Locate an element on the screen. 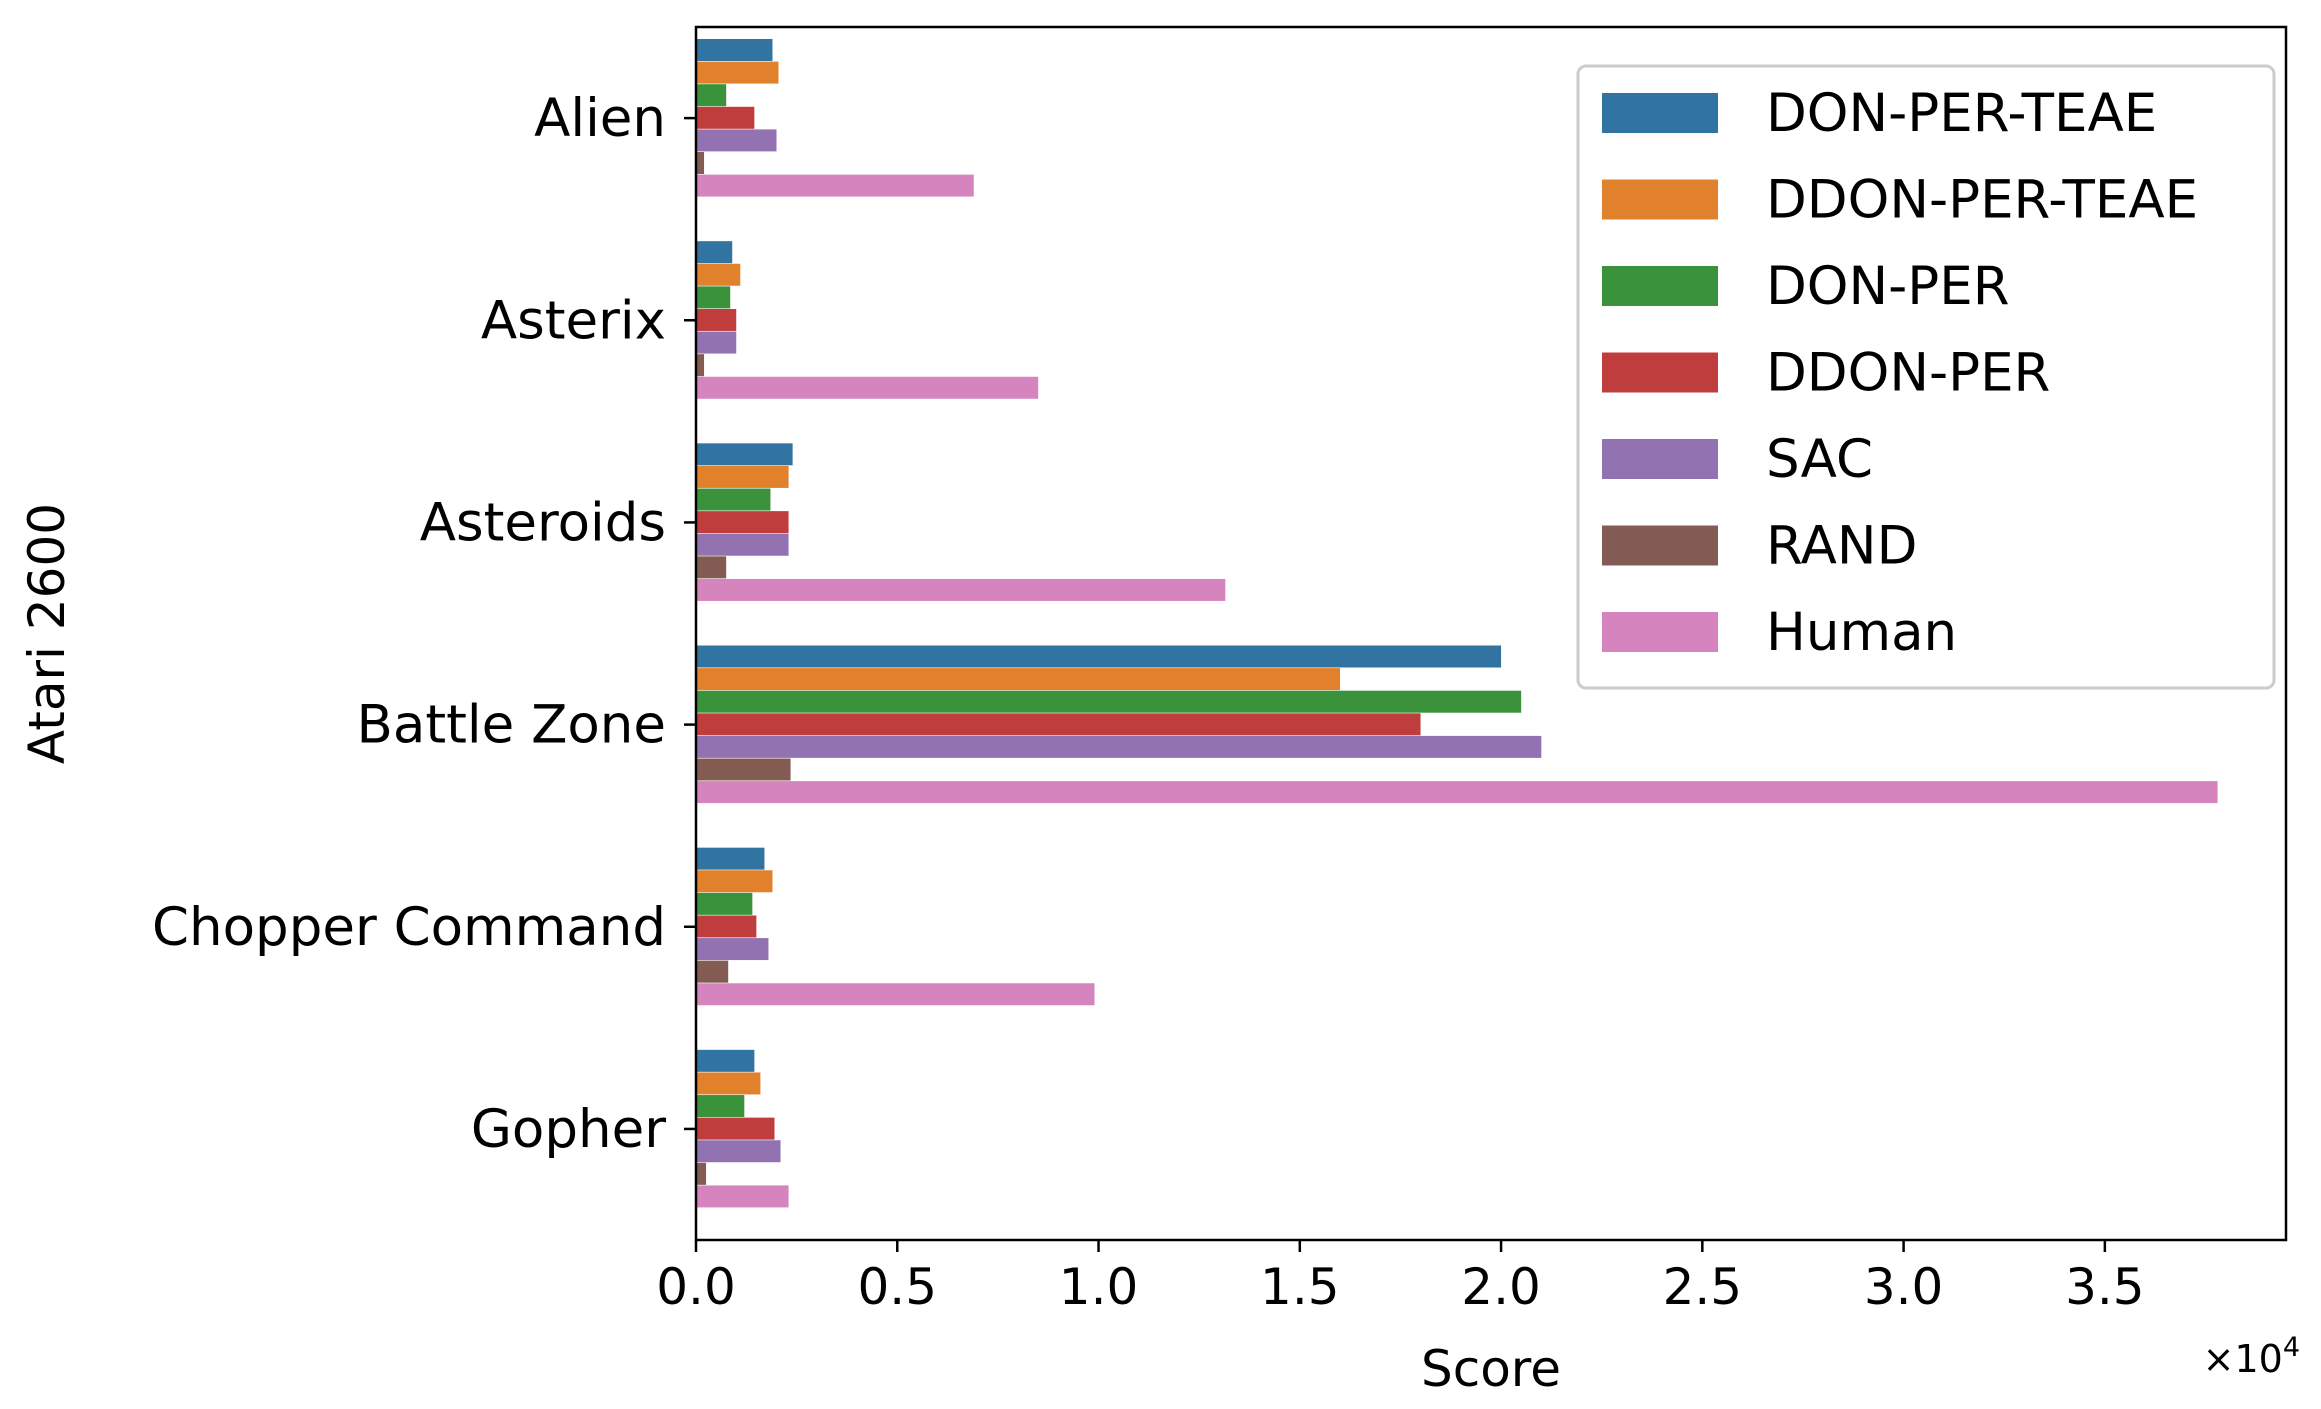 The height and width of the screenshot is (1409, 2321). bar-battle-zone-sac is located at coordinates (1119, 746).